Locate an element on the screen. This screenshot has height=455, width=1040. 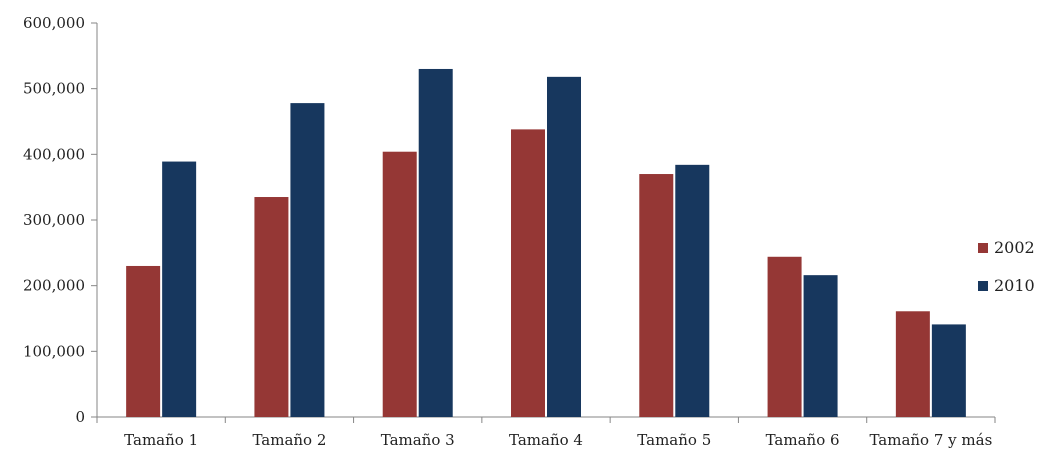
x-tick-label: Tamaño 7 y más is located at coordinates (930, 440).